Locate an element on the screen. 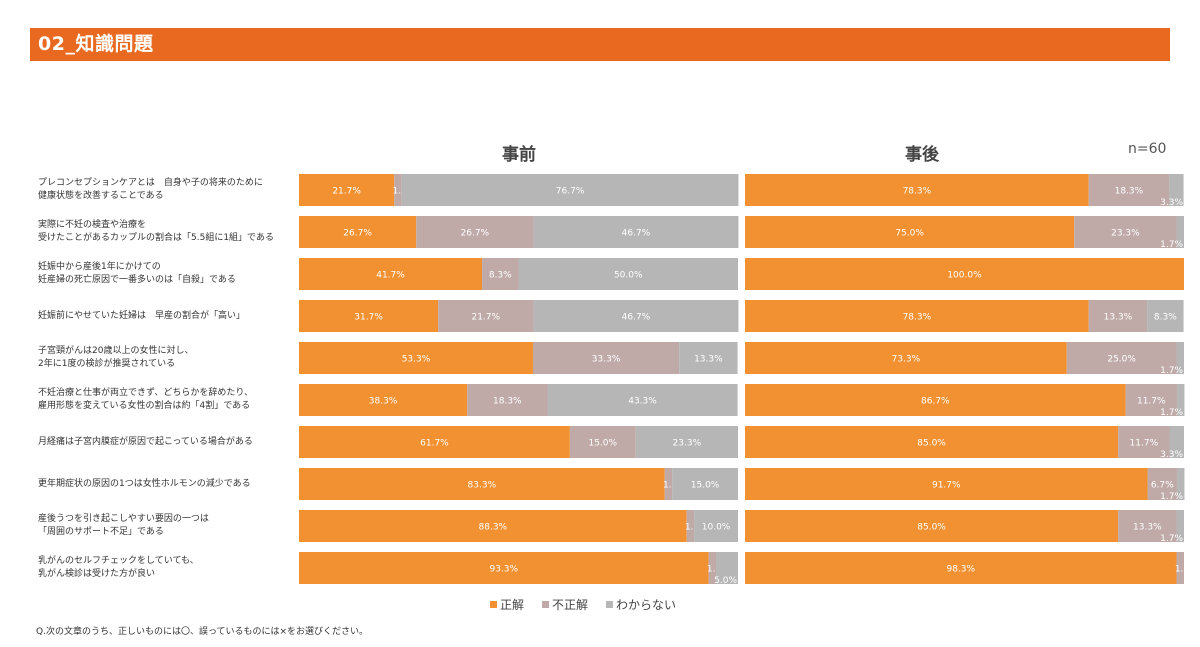 The height and width of the screenshot is (647, 1200). footnote: Q.次の文章のうち、正しいものには〇、誤っているものには×をお選びください。 is located at coordinates (202, 632).